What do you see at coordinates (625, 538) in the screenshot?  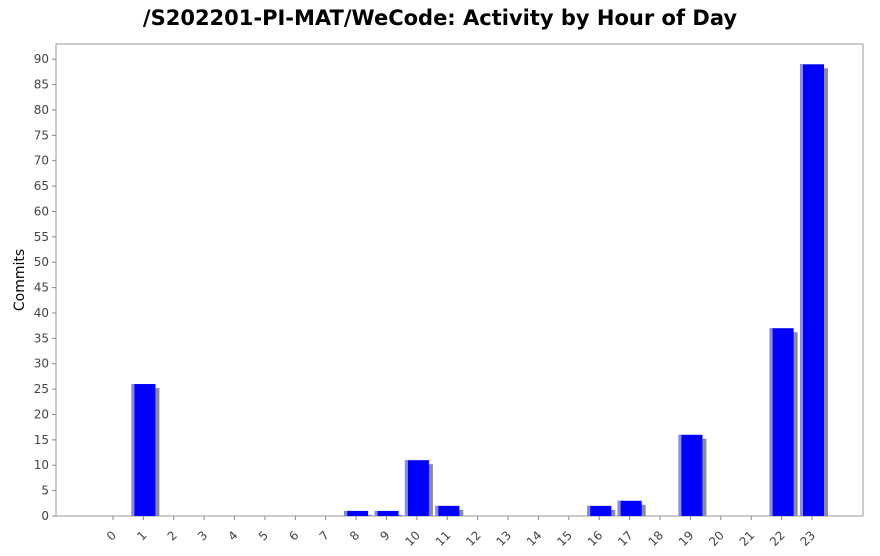 I see `x-tick-label: 17` at bounding box center [625, 538].